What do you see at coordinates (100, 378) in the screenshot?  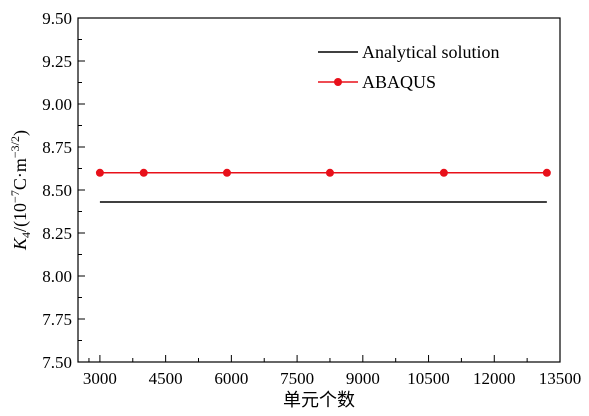 I see `x-tick-label: 3000` at bounding box center [100, 378].